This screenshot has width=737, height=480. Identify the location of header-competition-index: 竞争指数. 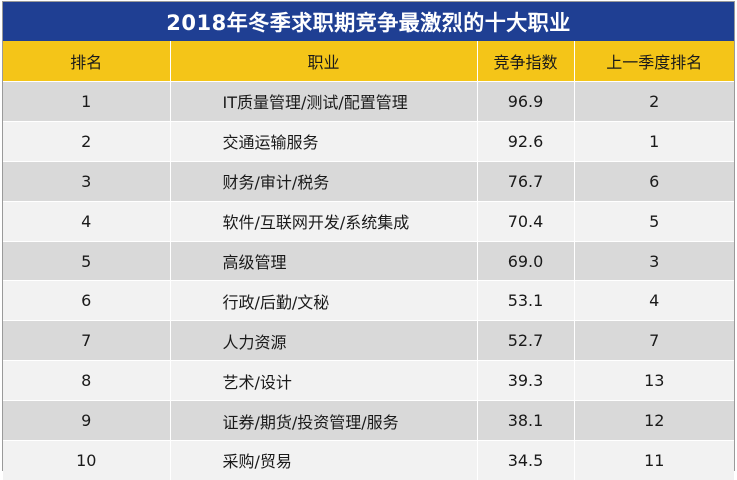
(525, 61).